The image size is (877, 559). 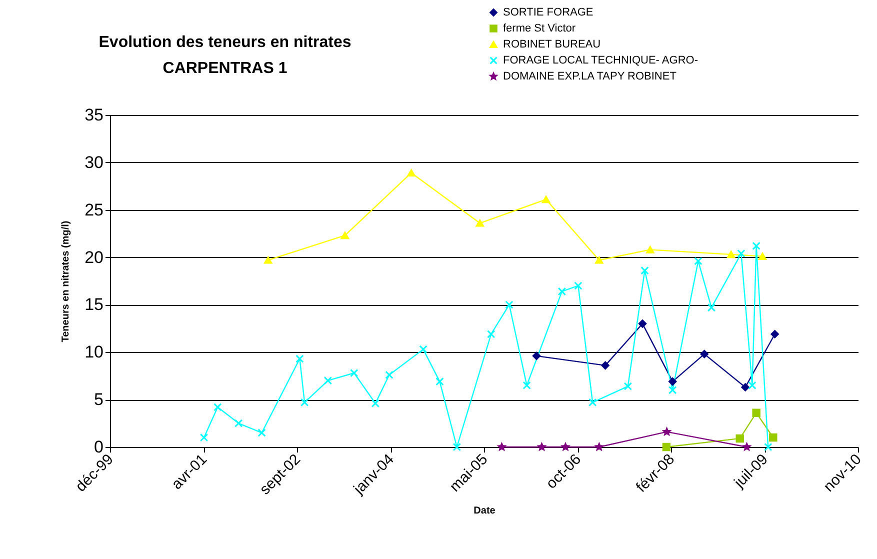 I want to click on legend-label: FORAGE LOCAL TECHNIQUE- AGRO-, so click(x=600, y=60).